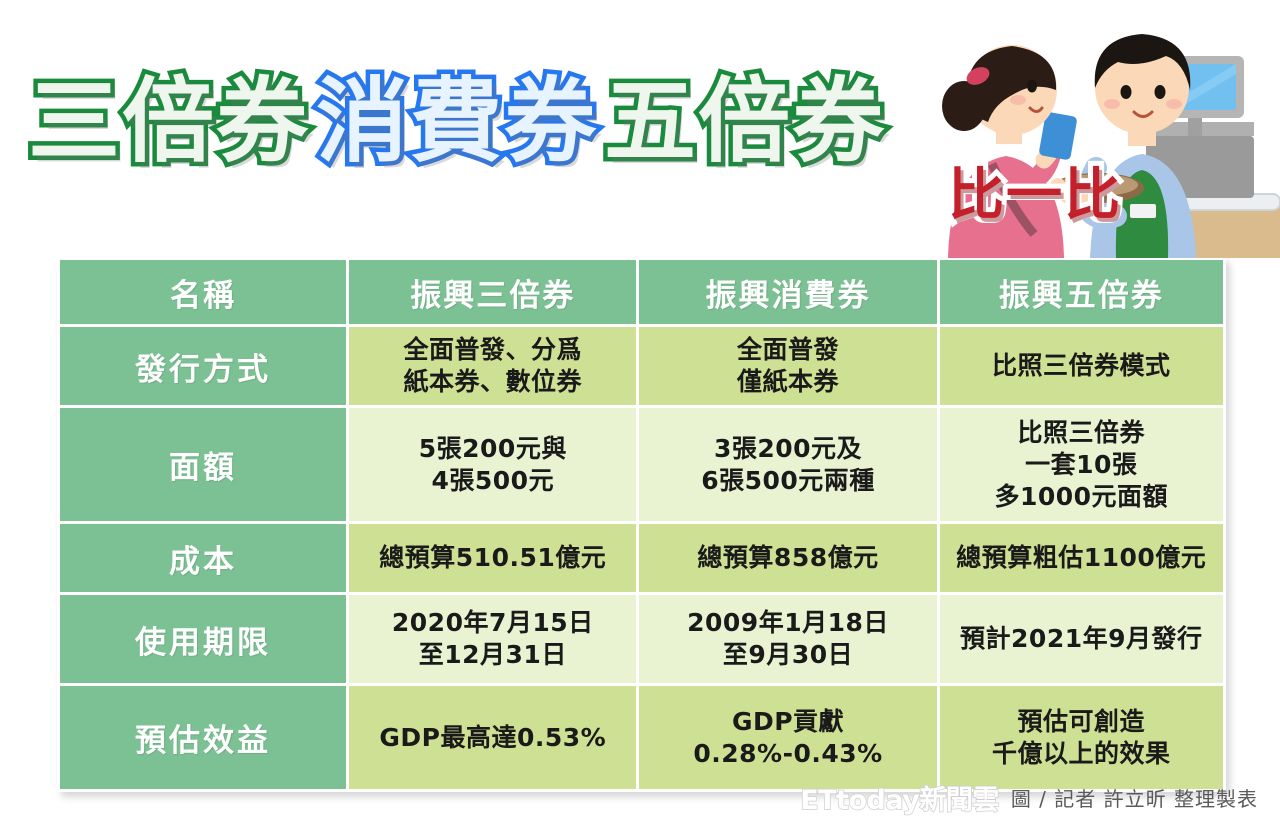 Image resolution: width=1280 pixels, height=819 pixels. What do you see at coordinates (1111, 146) in the screenshot?
I see `illustration-svg` at bounding box center [1111, 146].